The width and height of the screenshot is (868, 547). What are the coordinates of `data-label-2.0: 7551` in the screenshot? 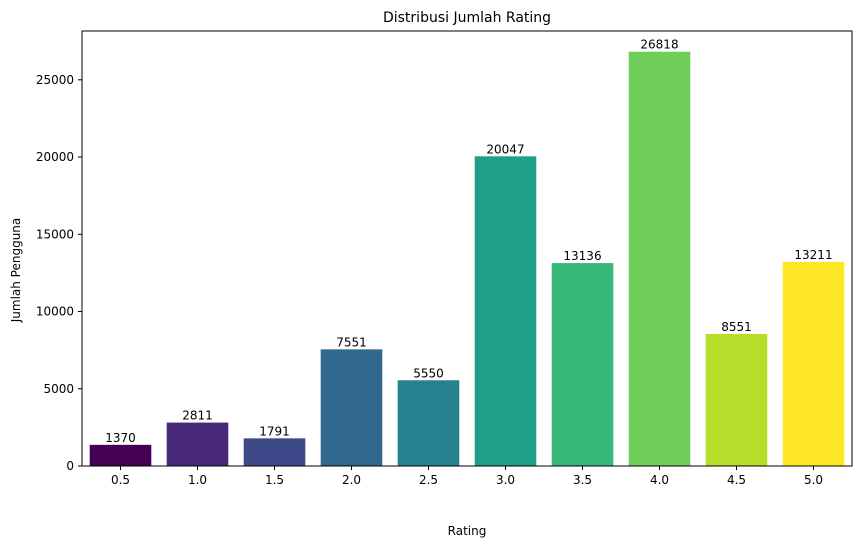 It's located at (351, 342).